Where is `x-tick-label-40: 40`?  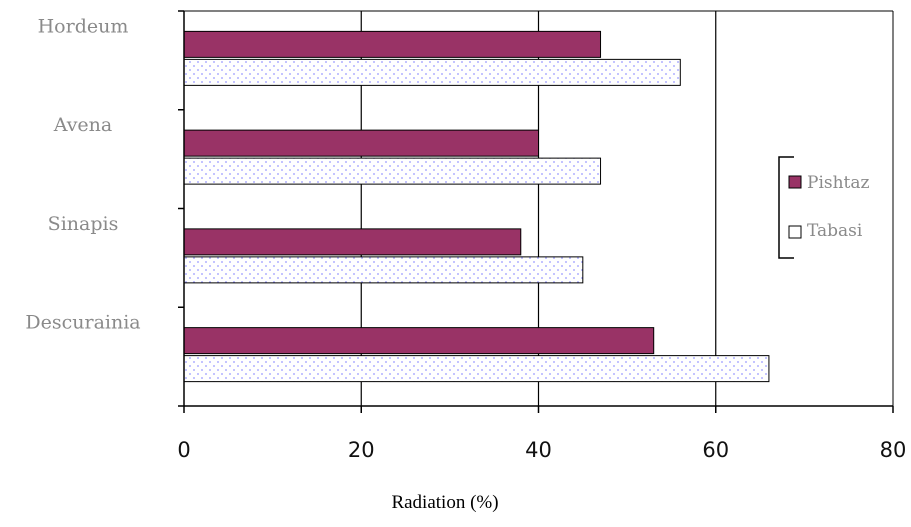
x-tick-label-40: 40 is located at coordinates (538, 450).